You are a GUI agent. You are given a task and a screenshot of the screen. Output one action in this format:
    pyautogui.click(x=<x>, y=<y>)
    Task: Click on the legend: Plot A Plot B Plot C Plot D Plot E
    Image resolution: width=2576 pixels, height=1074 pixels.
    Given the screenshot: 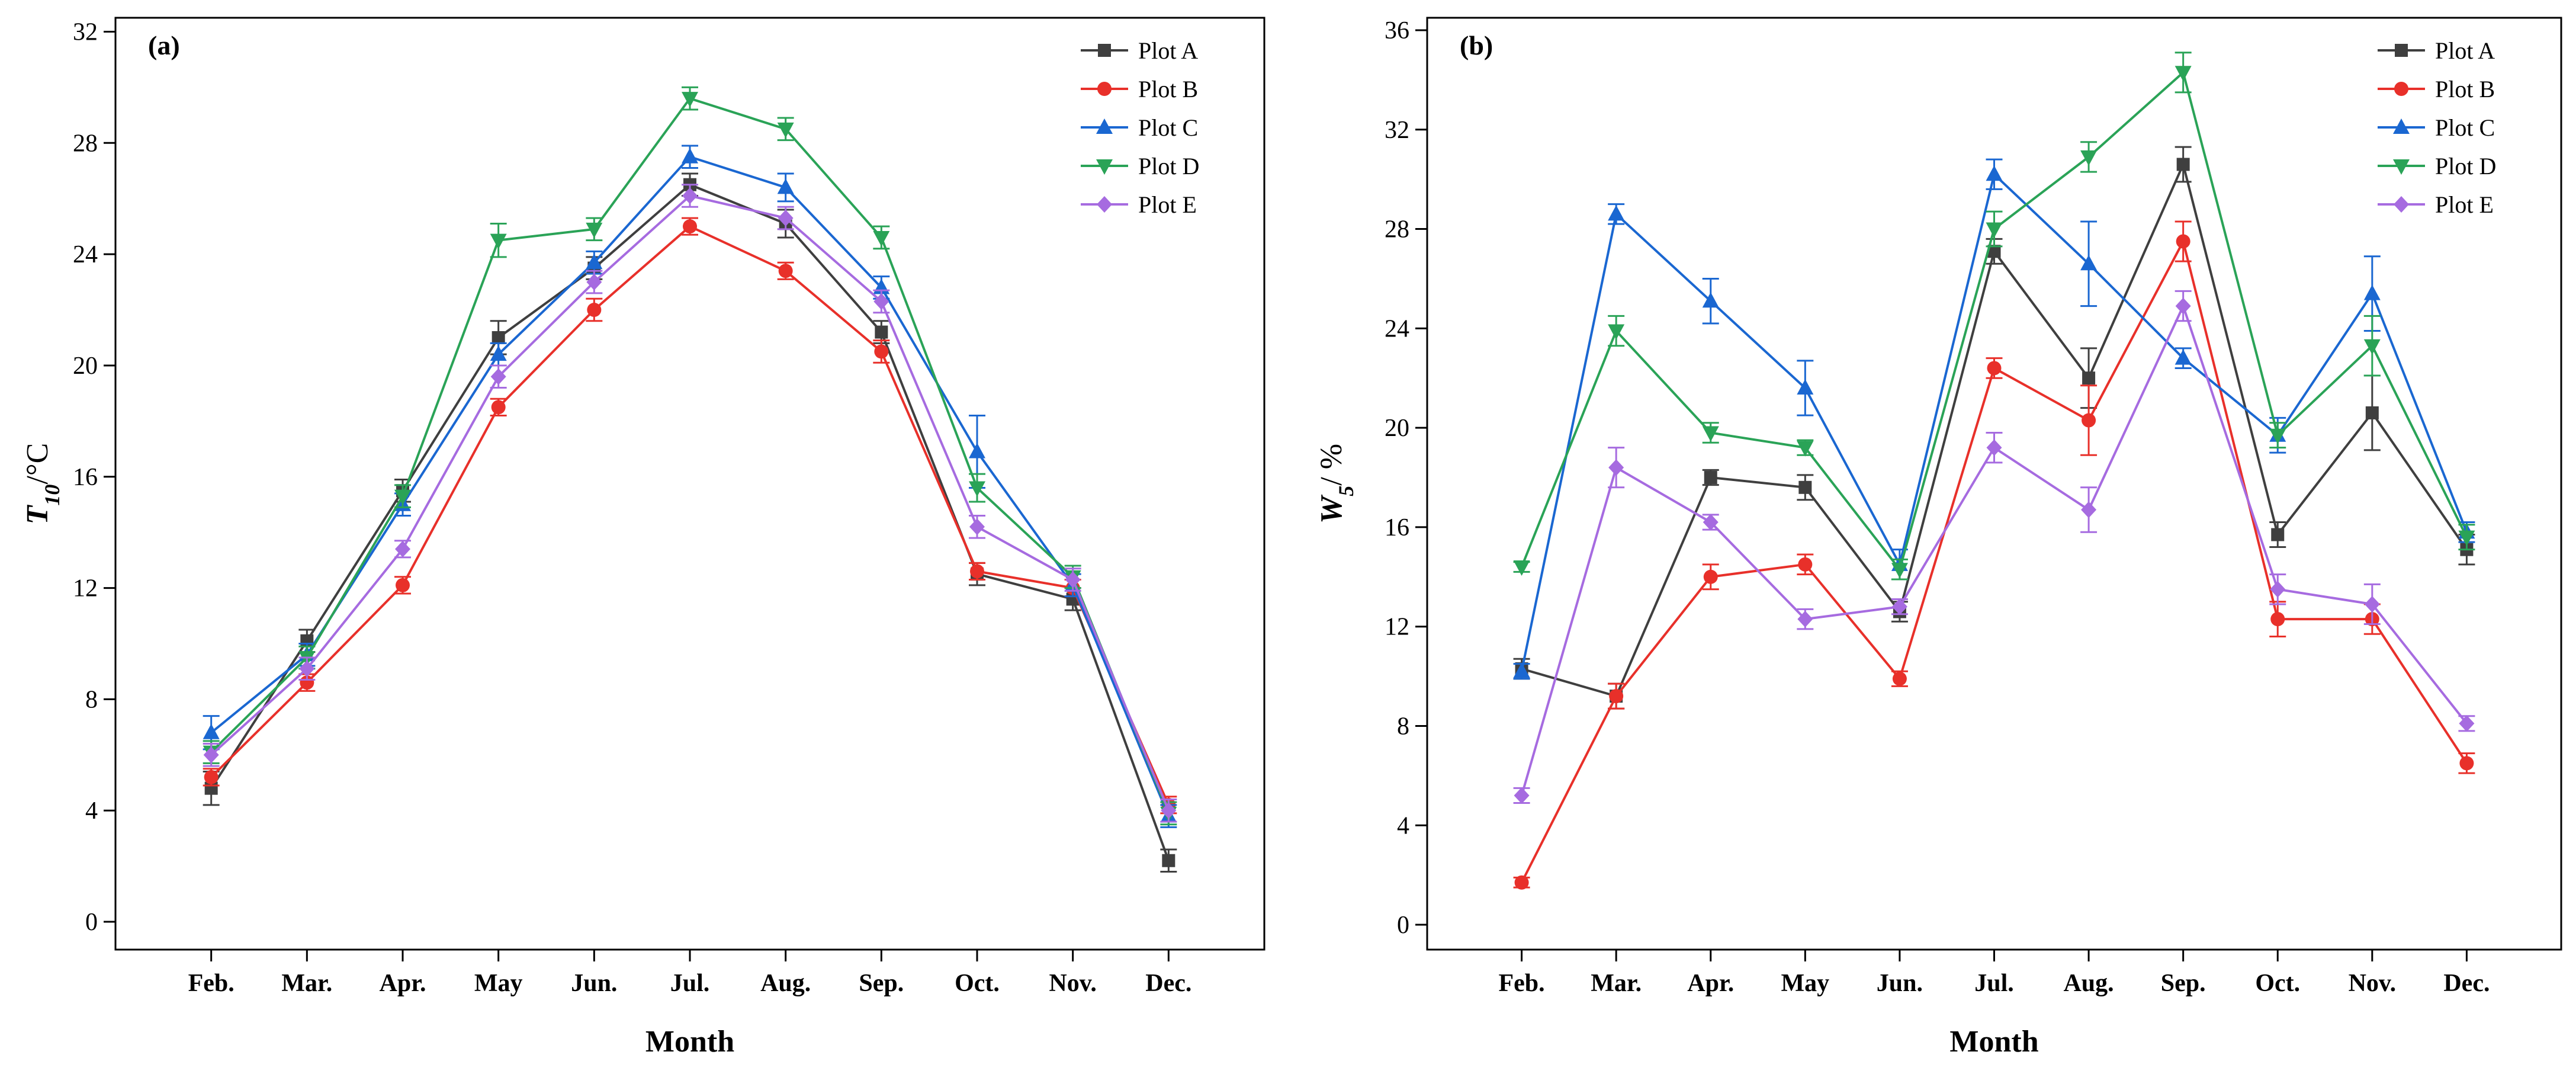 What is the action you would take?
    pyautogui.click(x=2437, y=127)
    